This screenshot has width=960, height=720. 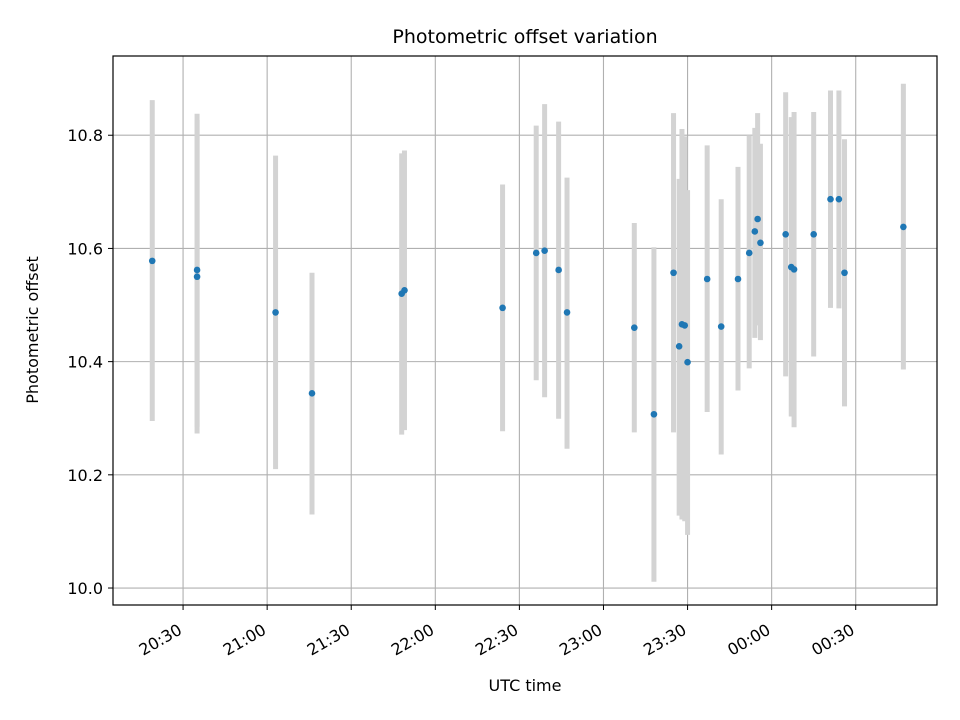 What do you see at coordinates (32, 330) in the screenshot?
I see `y-axis-title: Photometric offset` at bounding box center [32, 330].